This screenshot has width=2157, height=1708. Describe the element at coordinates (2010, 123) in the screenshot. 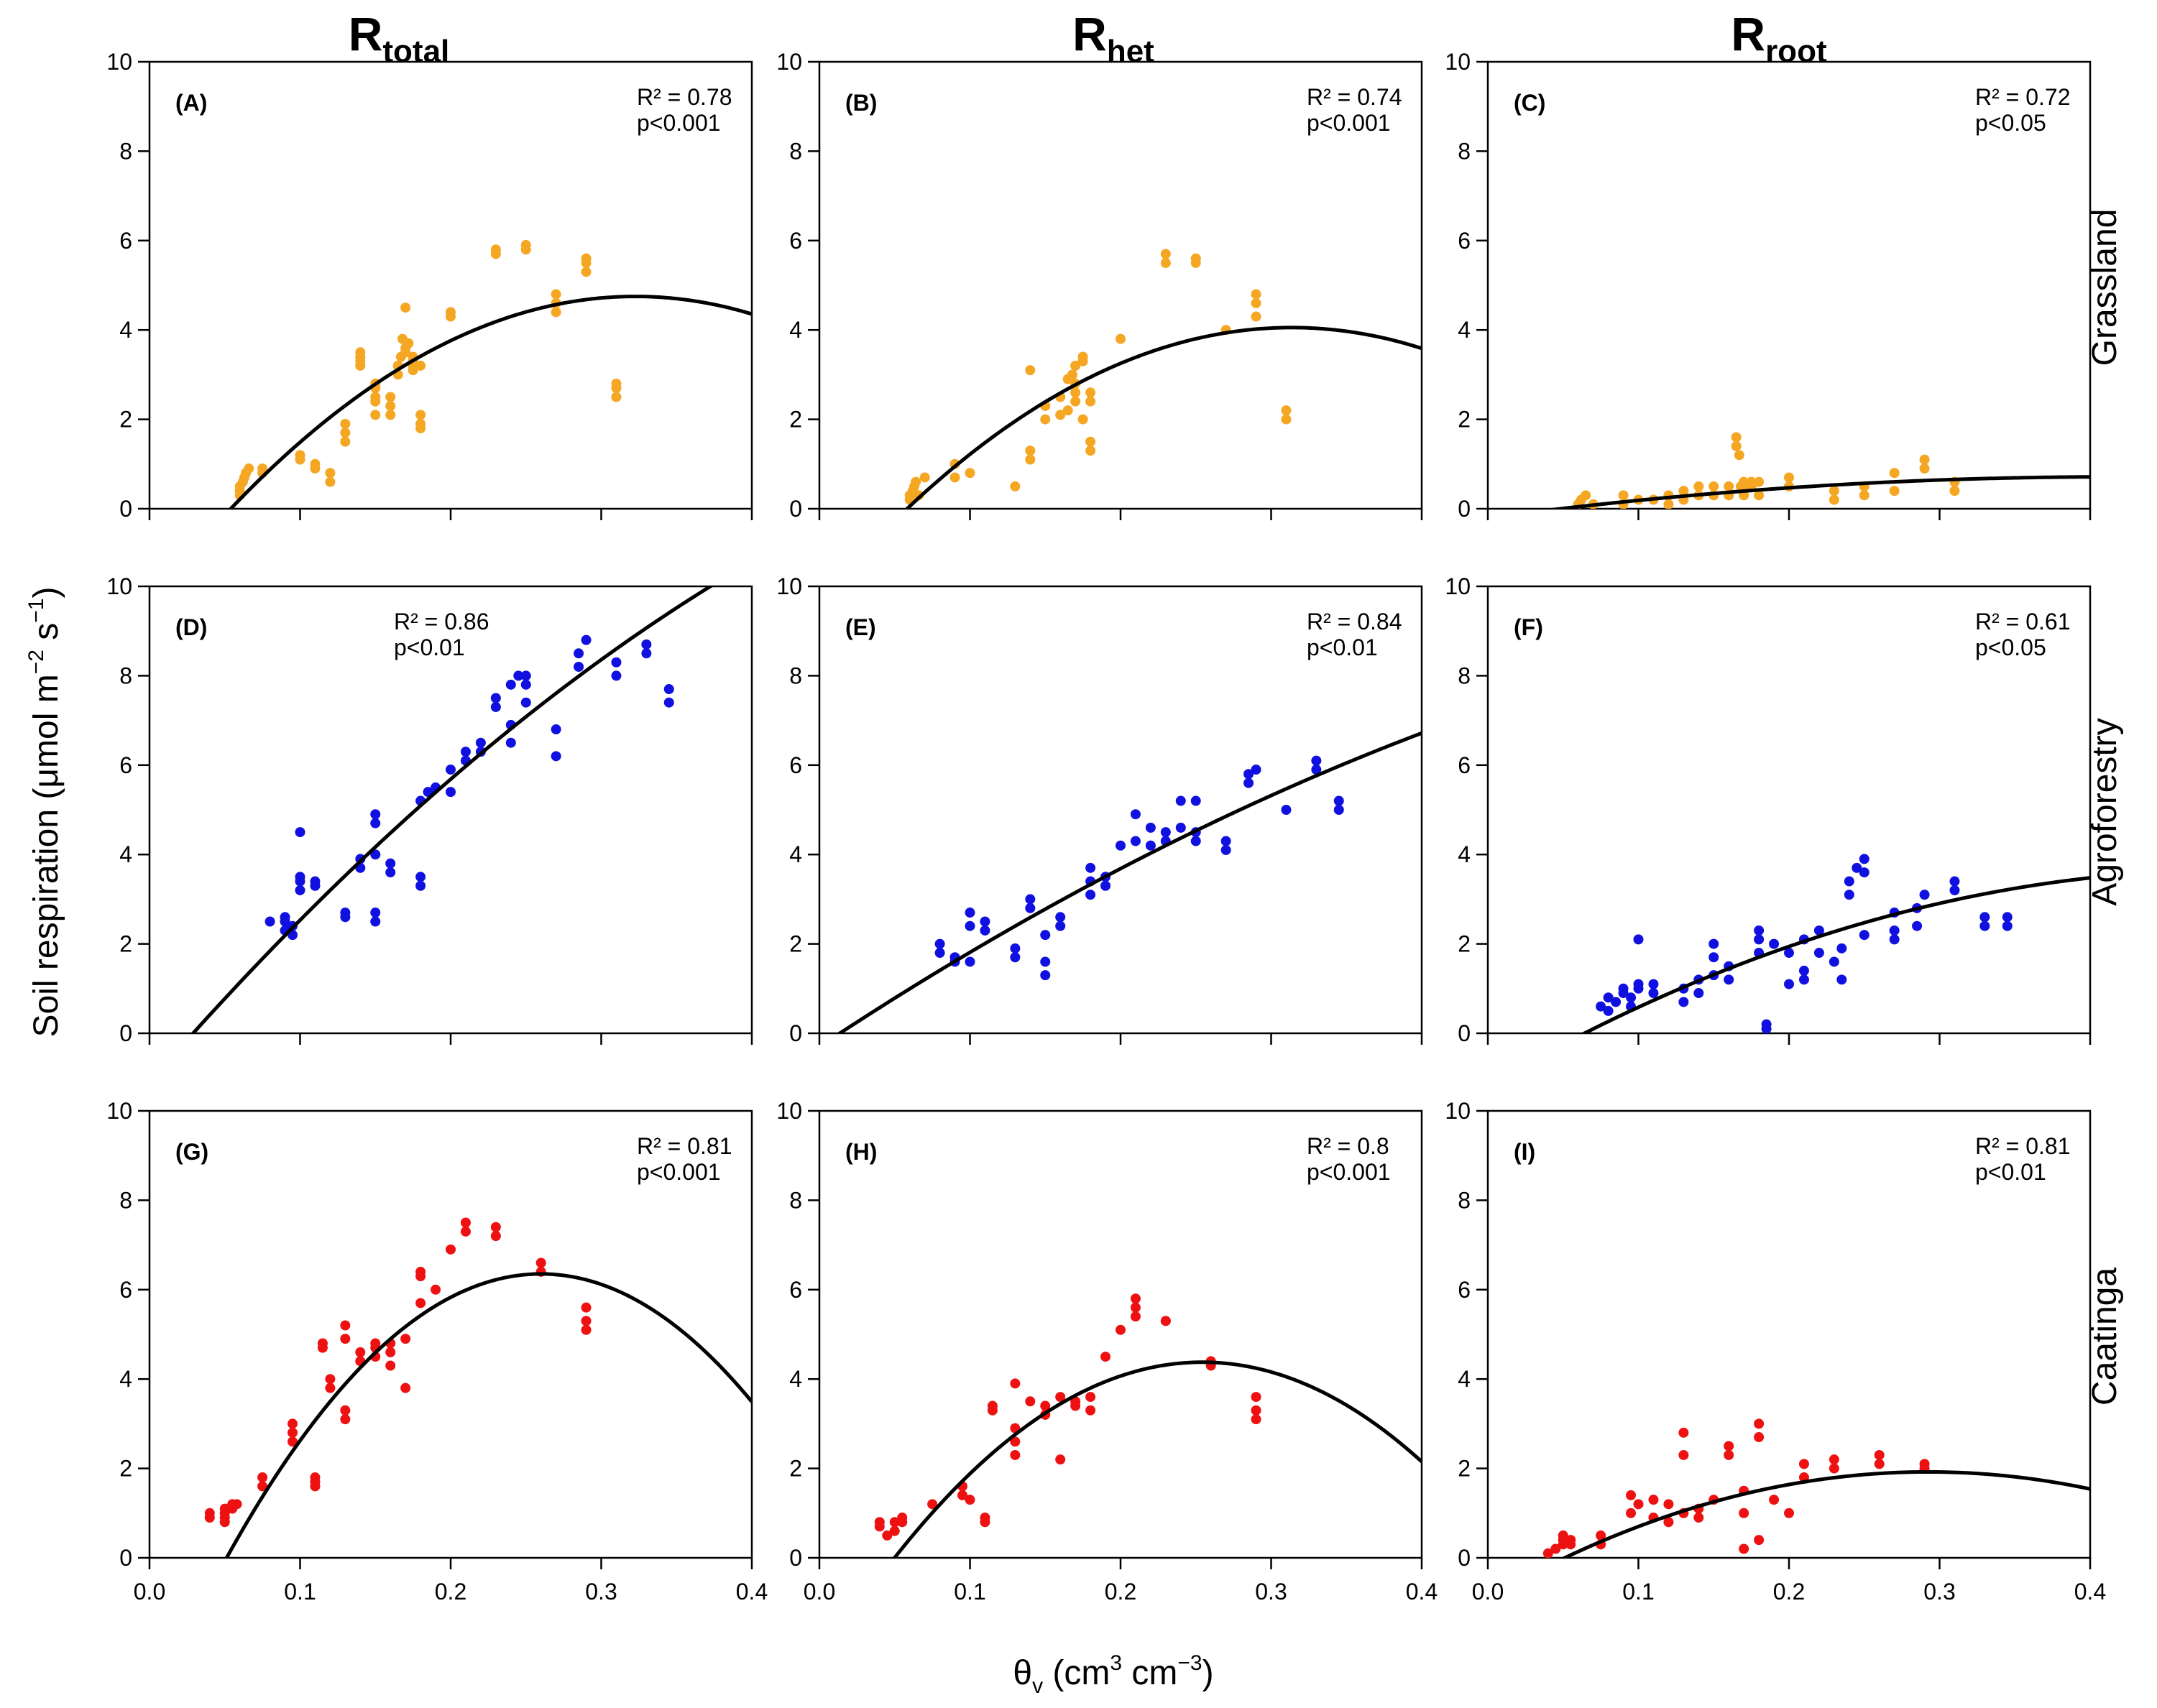

I see `p-value-label: p<0.05` at that location.